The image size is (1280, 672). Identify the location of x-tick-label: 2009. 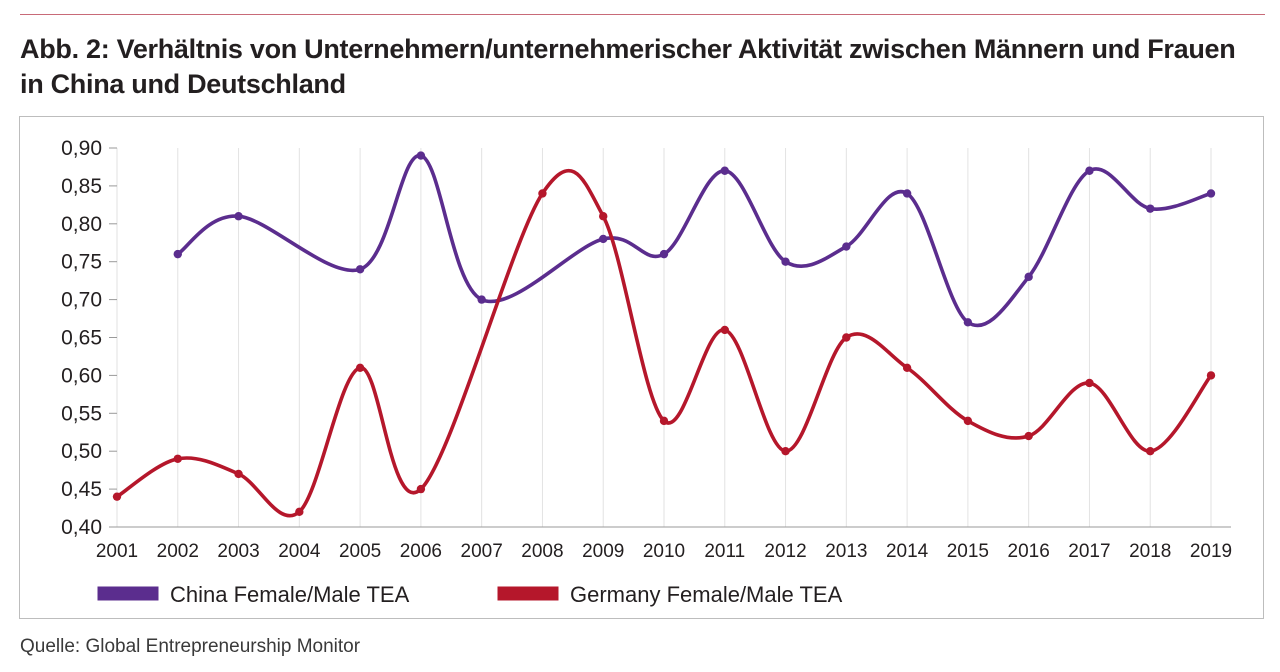
(603, 551).